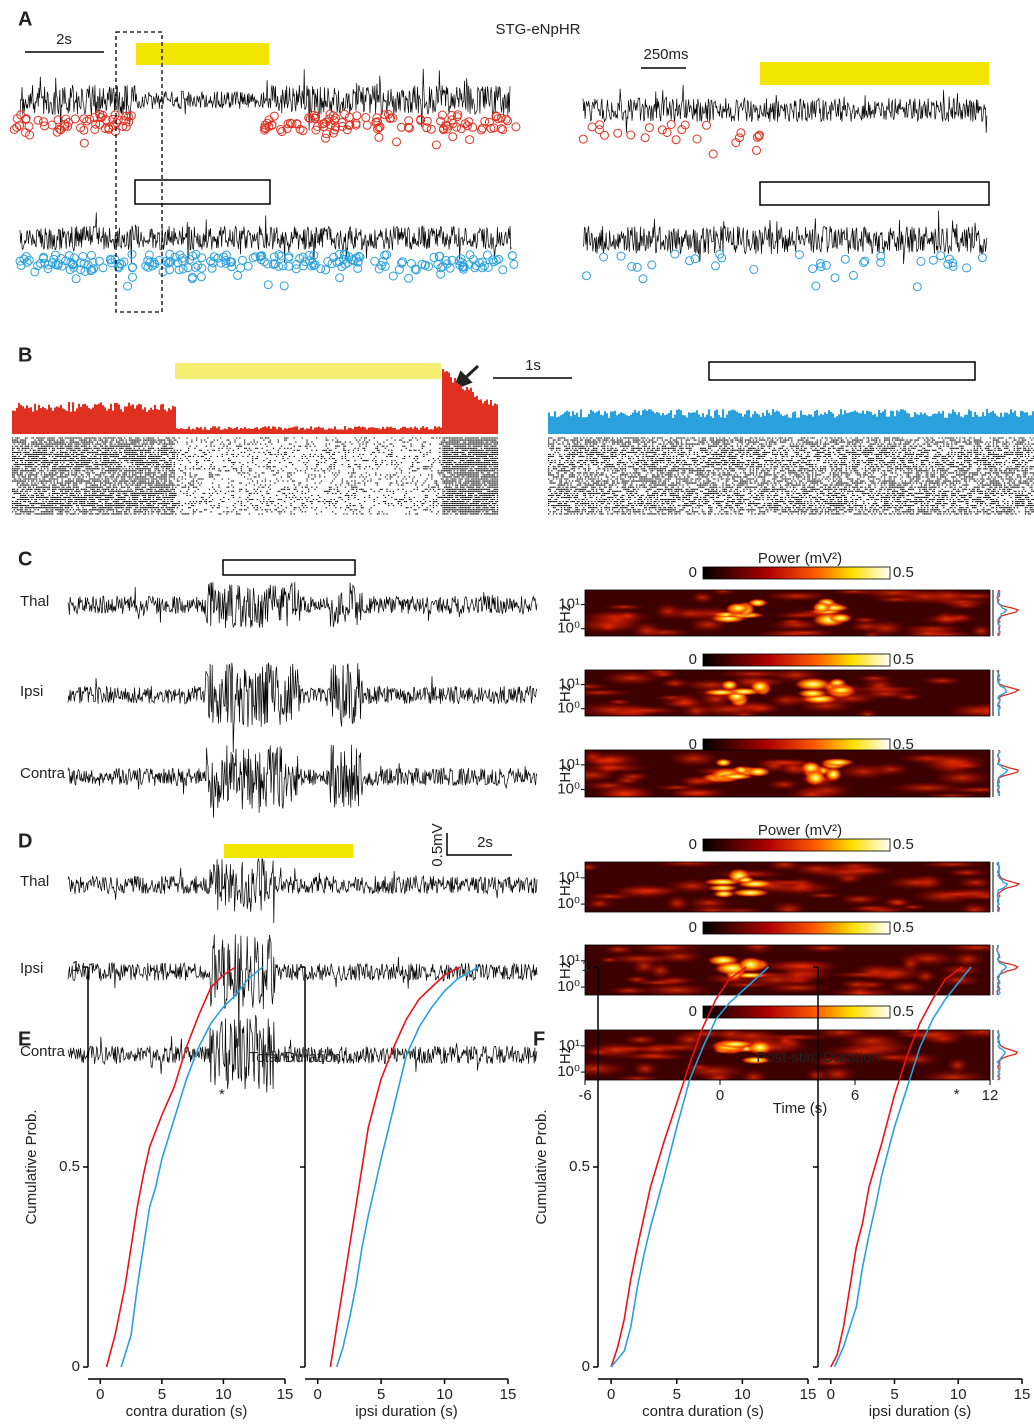 This screenshot has width=1034, height=1427. I want to click on spectrogram, so click(787, 613).